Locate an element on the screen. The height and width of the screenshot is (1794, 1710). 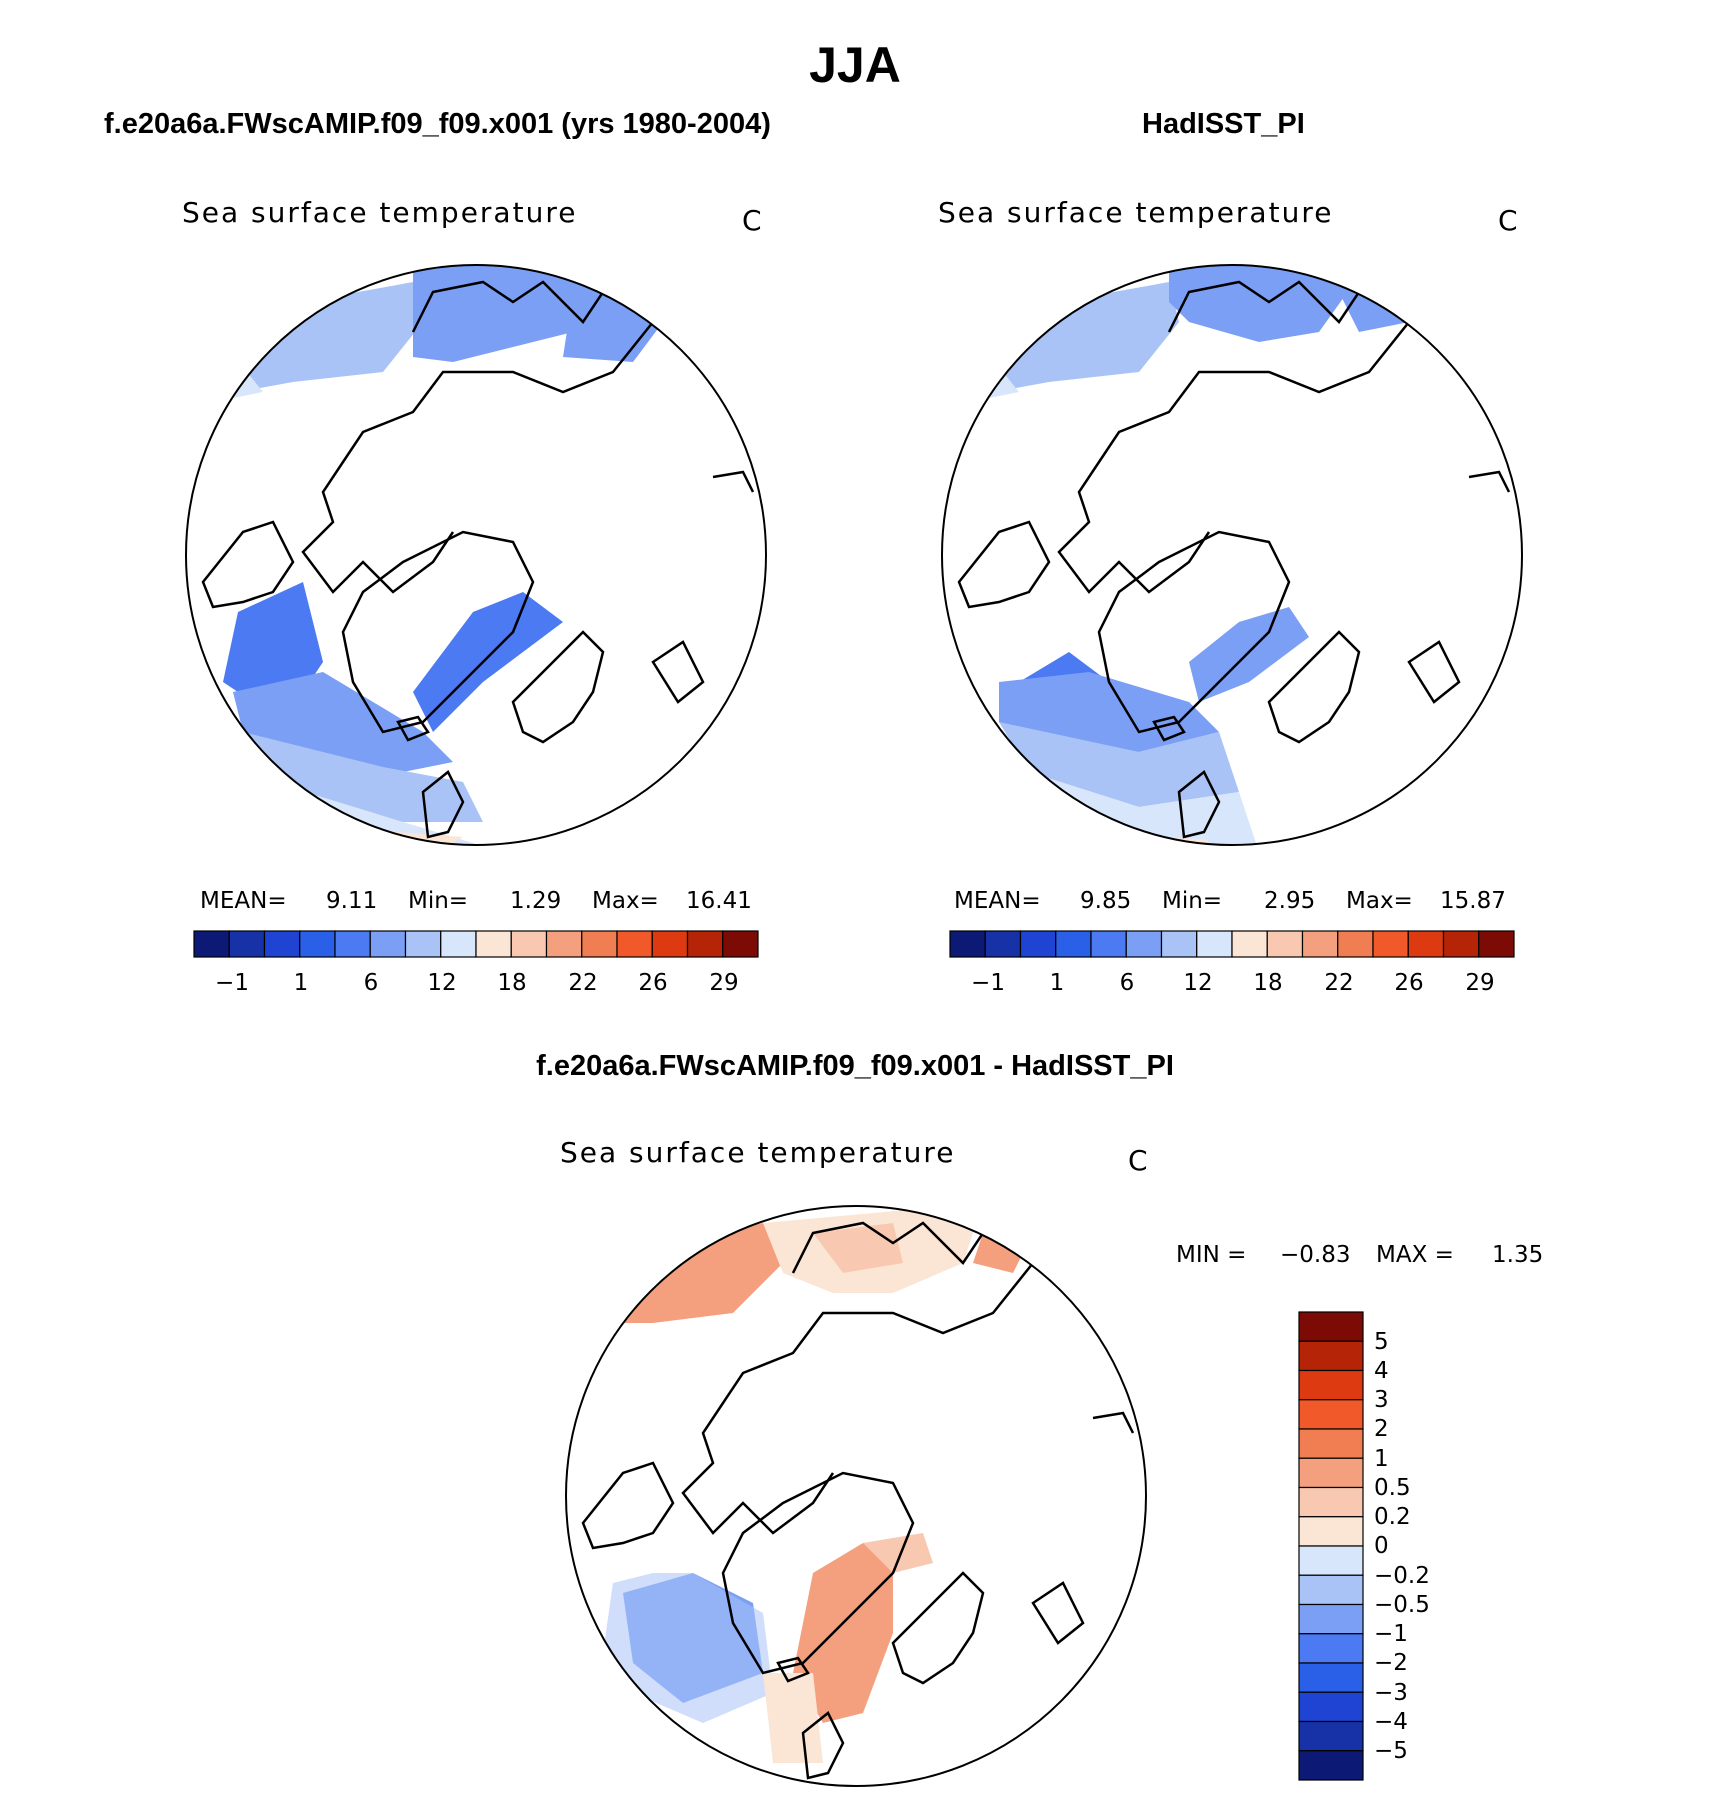
diff-units: C is located at coordinates (1139, 1160).